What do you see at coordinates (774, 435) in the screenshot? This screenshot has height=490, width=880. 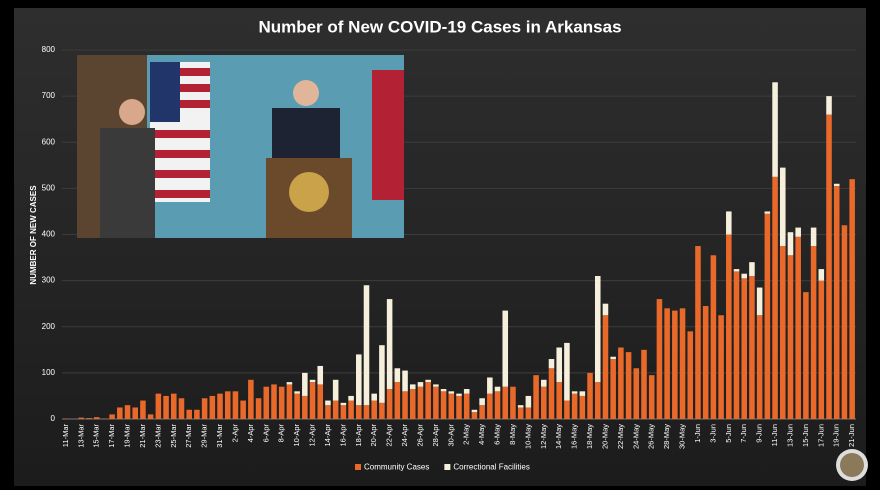 I see `x-tick-label: 11-Jun` at bounding box center [774, 435].